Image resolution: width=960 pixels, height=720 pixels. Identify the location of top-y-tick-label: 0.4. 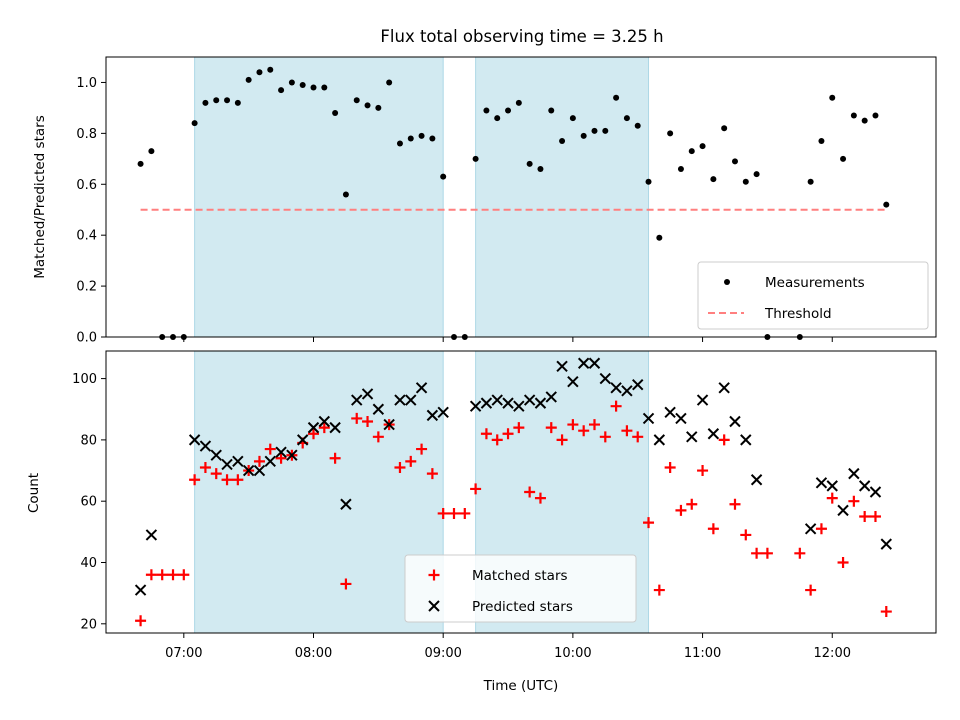
(86, 236).